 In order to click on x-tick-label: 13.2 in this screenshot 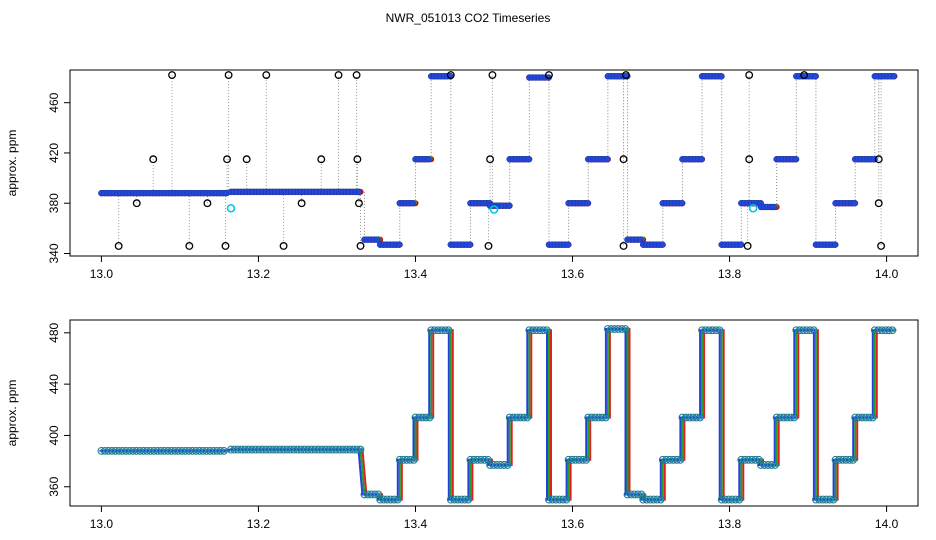, I will do `click(259, 524)`.